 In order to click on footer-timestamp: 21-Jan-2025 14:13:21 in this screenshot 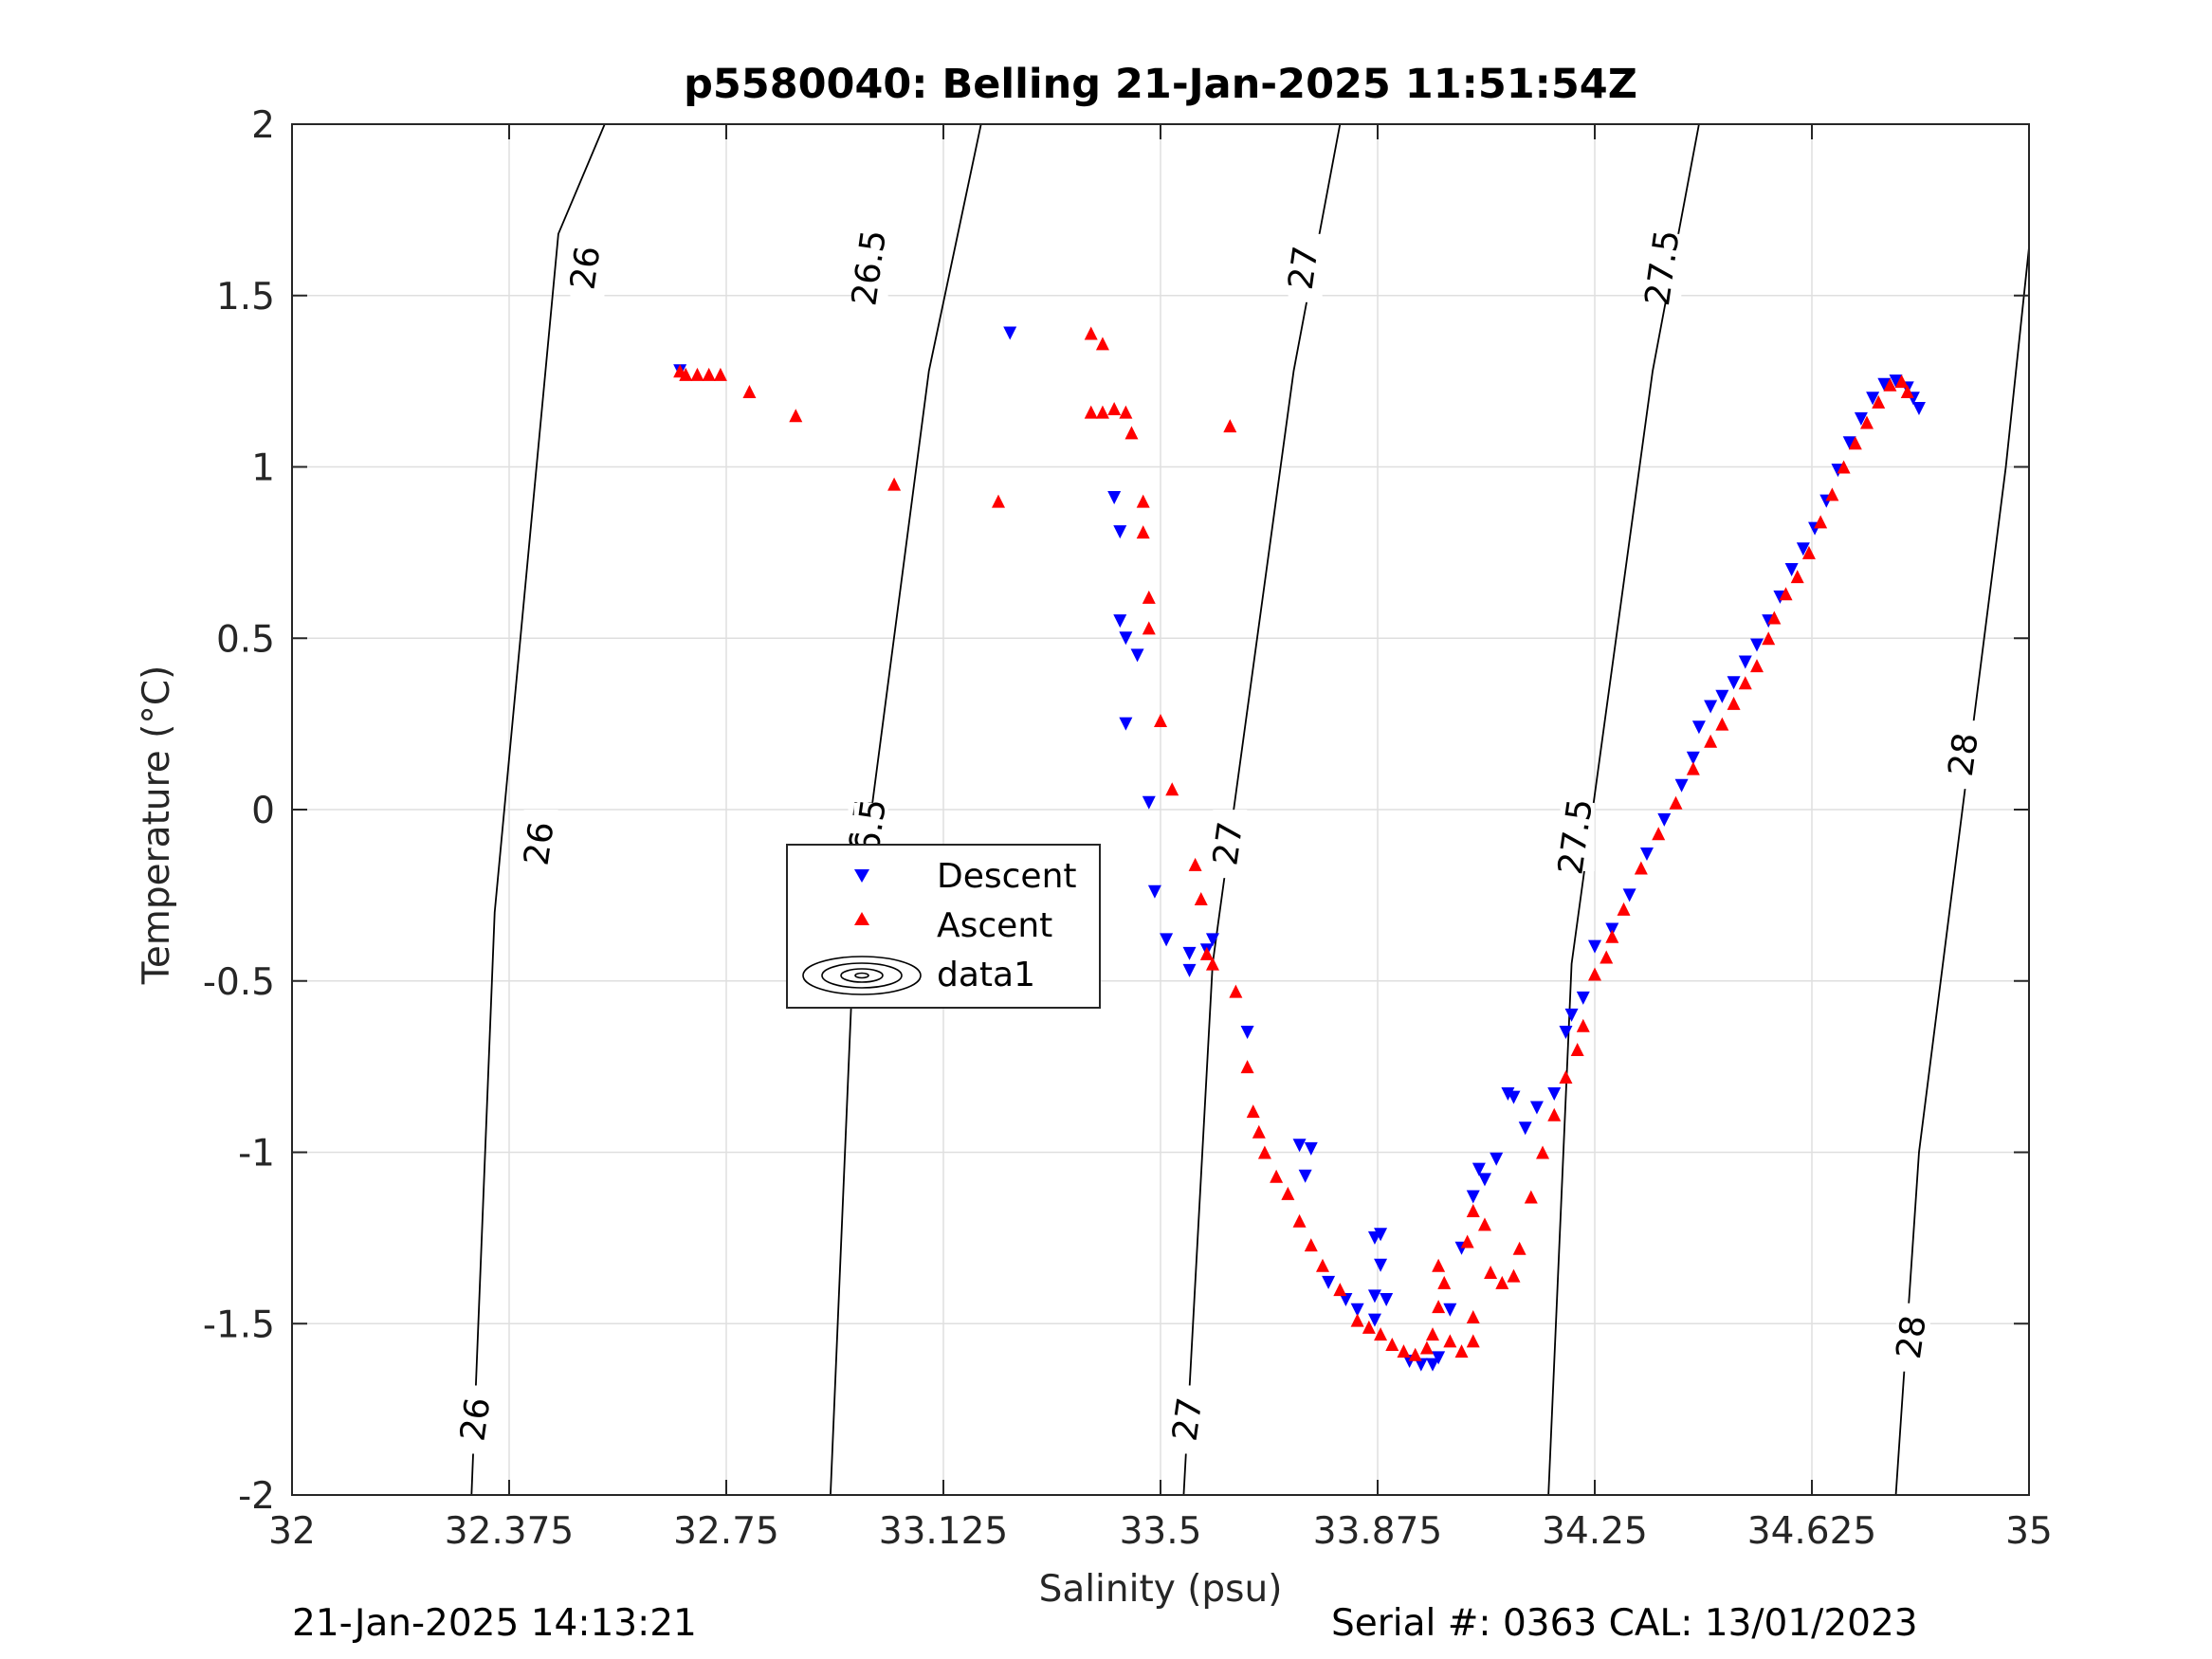, I will do `click(494, 1623)`.